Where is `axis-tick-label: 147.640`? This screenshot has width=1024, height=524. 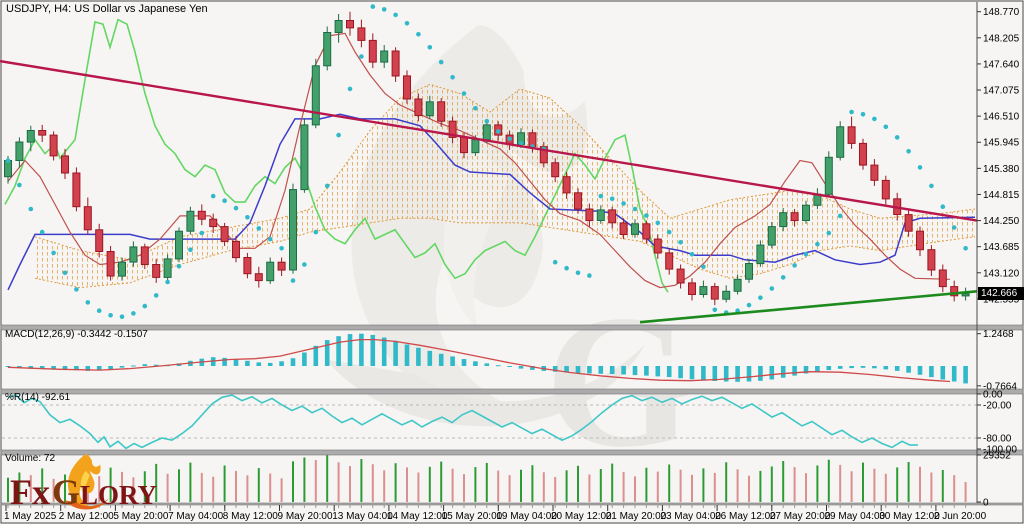 axis-tick-label: 147.640 is located at coordinates (1001, 64).